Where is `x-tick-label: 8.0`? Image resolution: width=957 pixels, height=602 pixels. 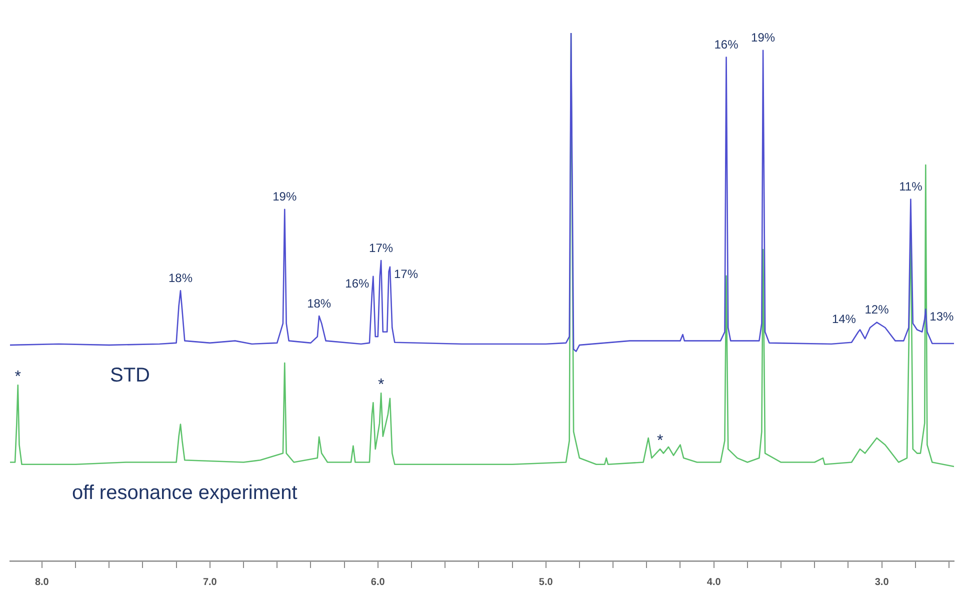 x-tick-label: 8.0 is located at coordinates (42, 582).